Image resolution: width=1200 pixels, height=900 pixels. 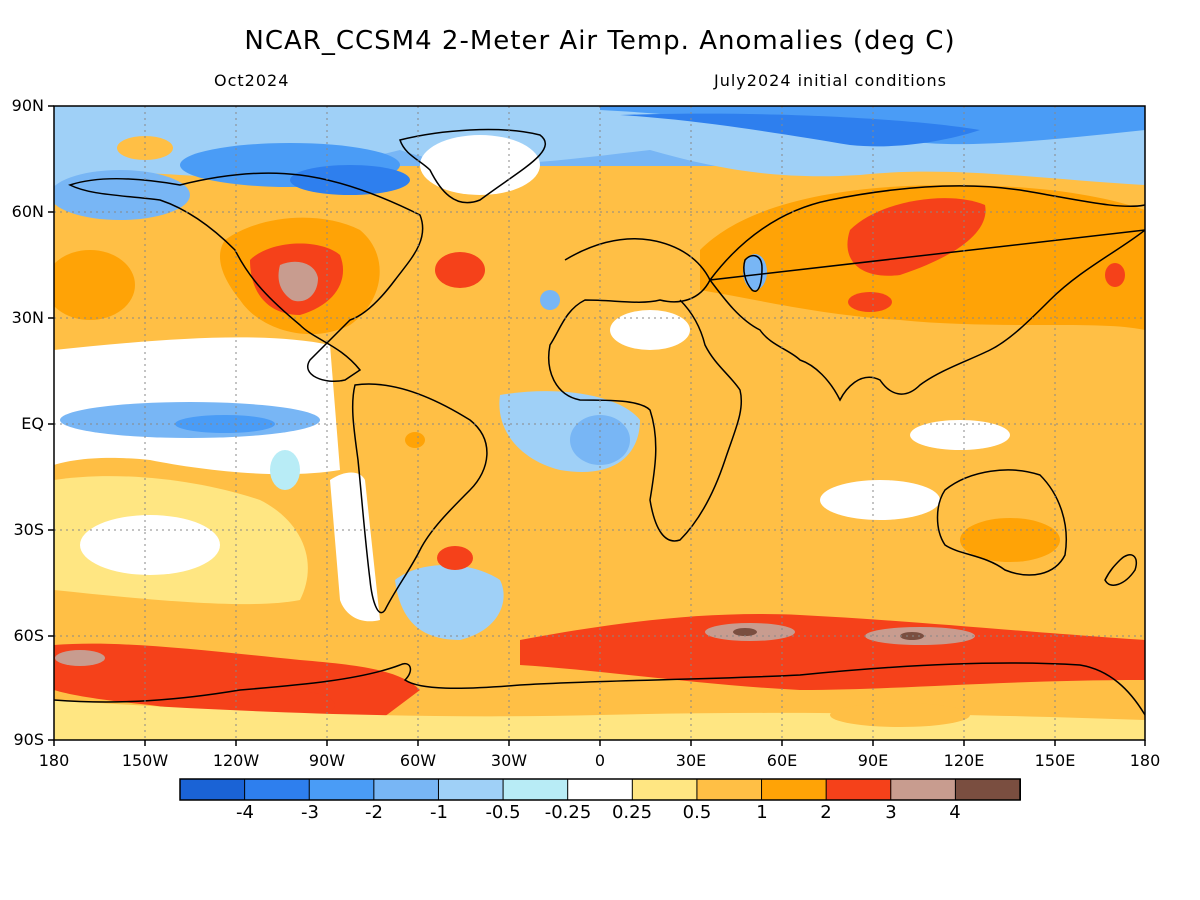 I want to click on lat-label-60s: 60S, so click(x=28, y=635).